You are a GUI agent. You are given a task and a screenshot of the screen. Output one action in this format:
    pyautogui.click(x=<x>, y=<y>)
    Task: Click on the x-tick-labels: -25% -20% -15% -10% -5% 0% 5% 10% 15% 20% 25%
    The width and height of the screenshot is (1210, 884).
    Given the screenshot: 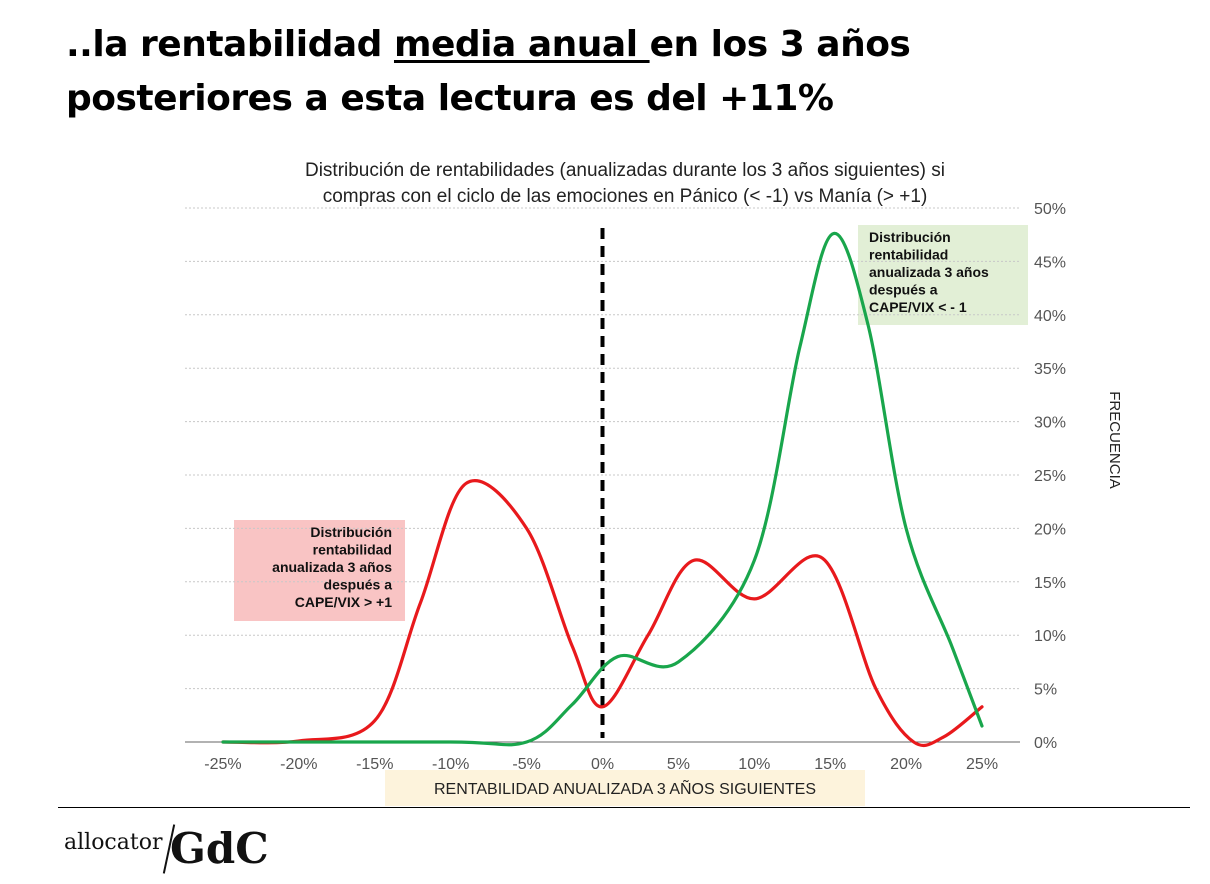 What is the action you would take?
    pyautogui.click(x=601, y=764)
    